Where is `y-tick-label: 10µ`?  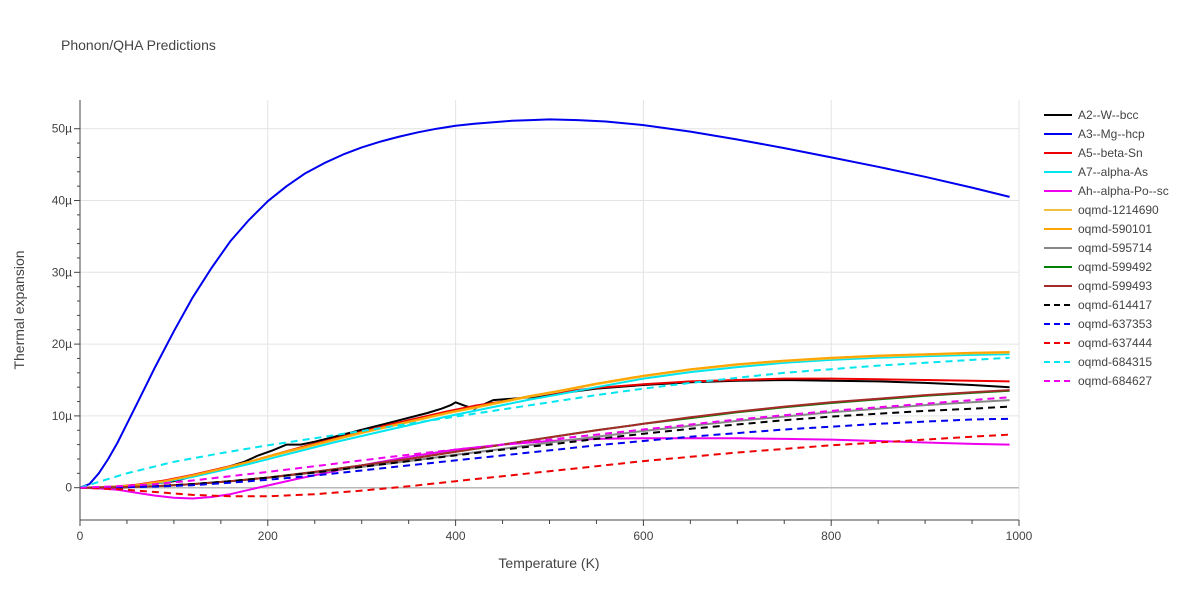
y-tick-label: 10µ is located at coordinates (62, 416).